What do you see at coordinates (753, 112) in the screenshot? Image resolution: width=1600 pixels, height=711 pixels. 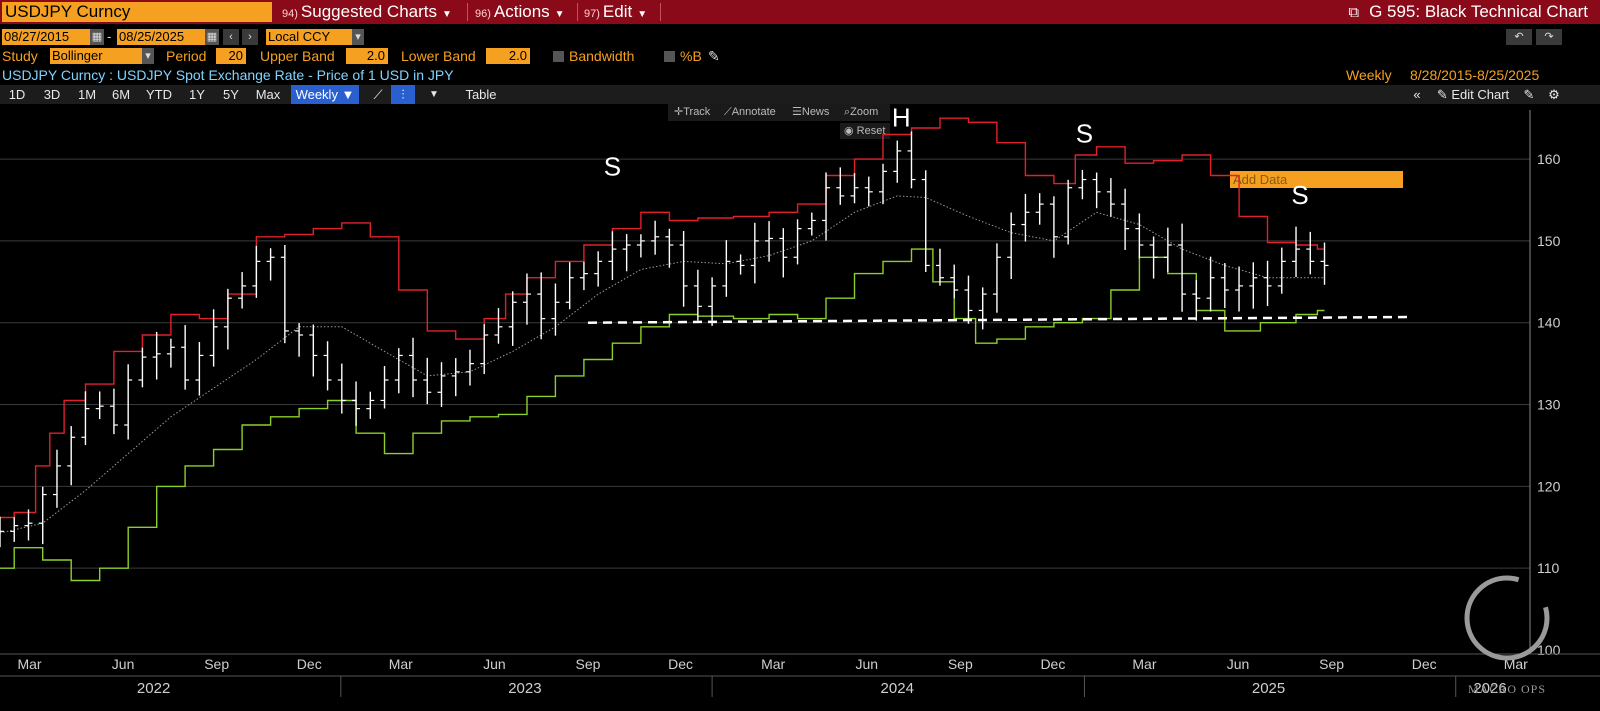 I see `annotate-label: Annotate` at bounding box center [753, 112].